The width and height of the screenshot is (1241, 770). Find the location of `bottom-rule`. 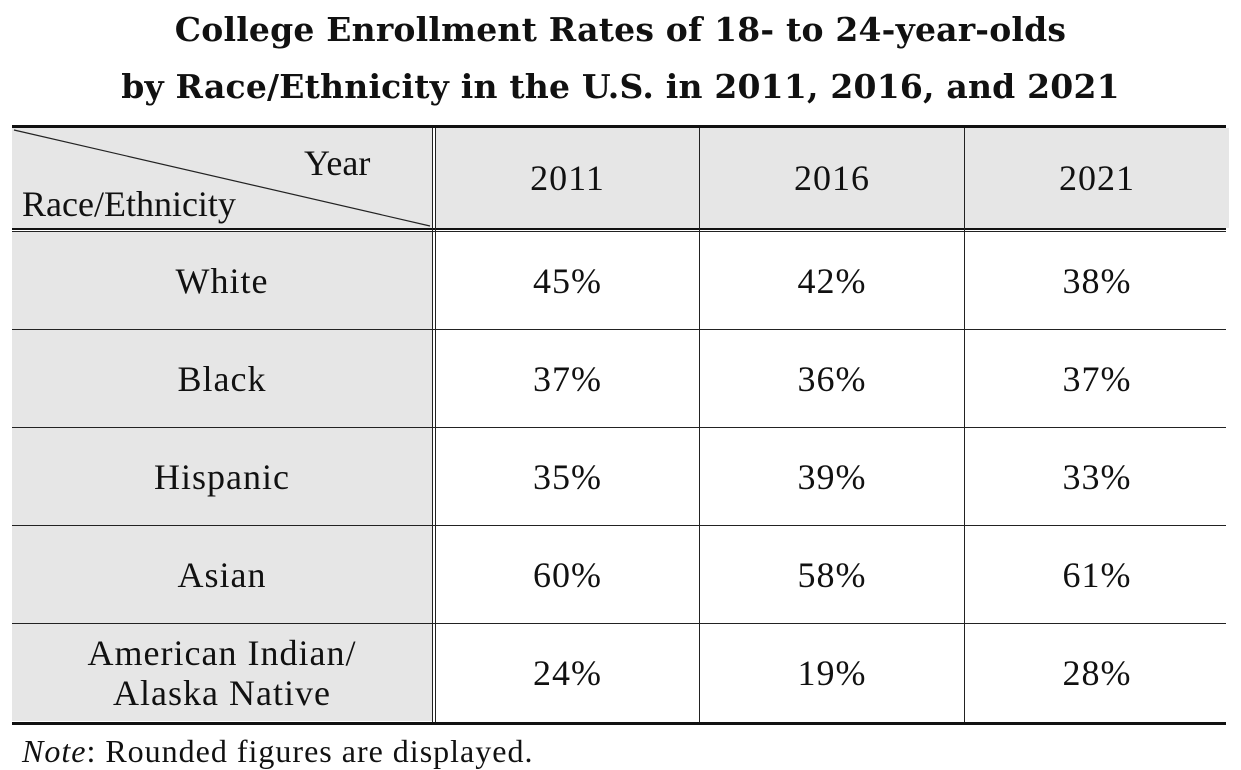

bottom-rule is located at coordinates (619, 723).